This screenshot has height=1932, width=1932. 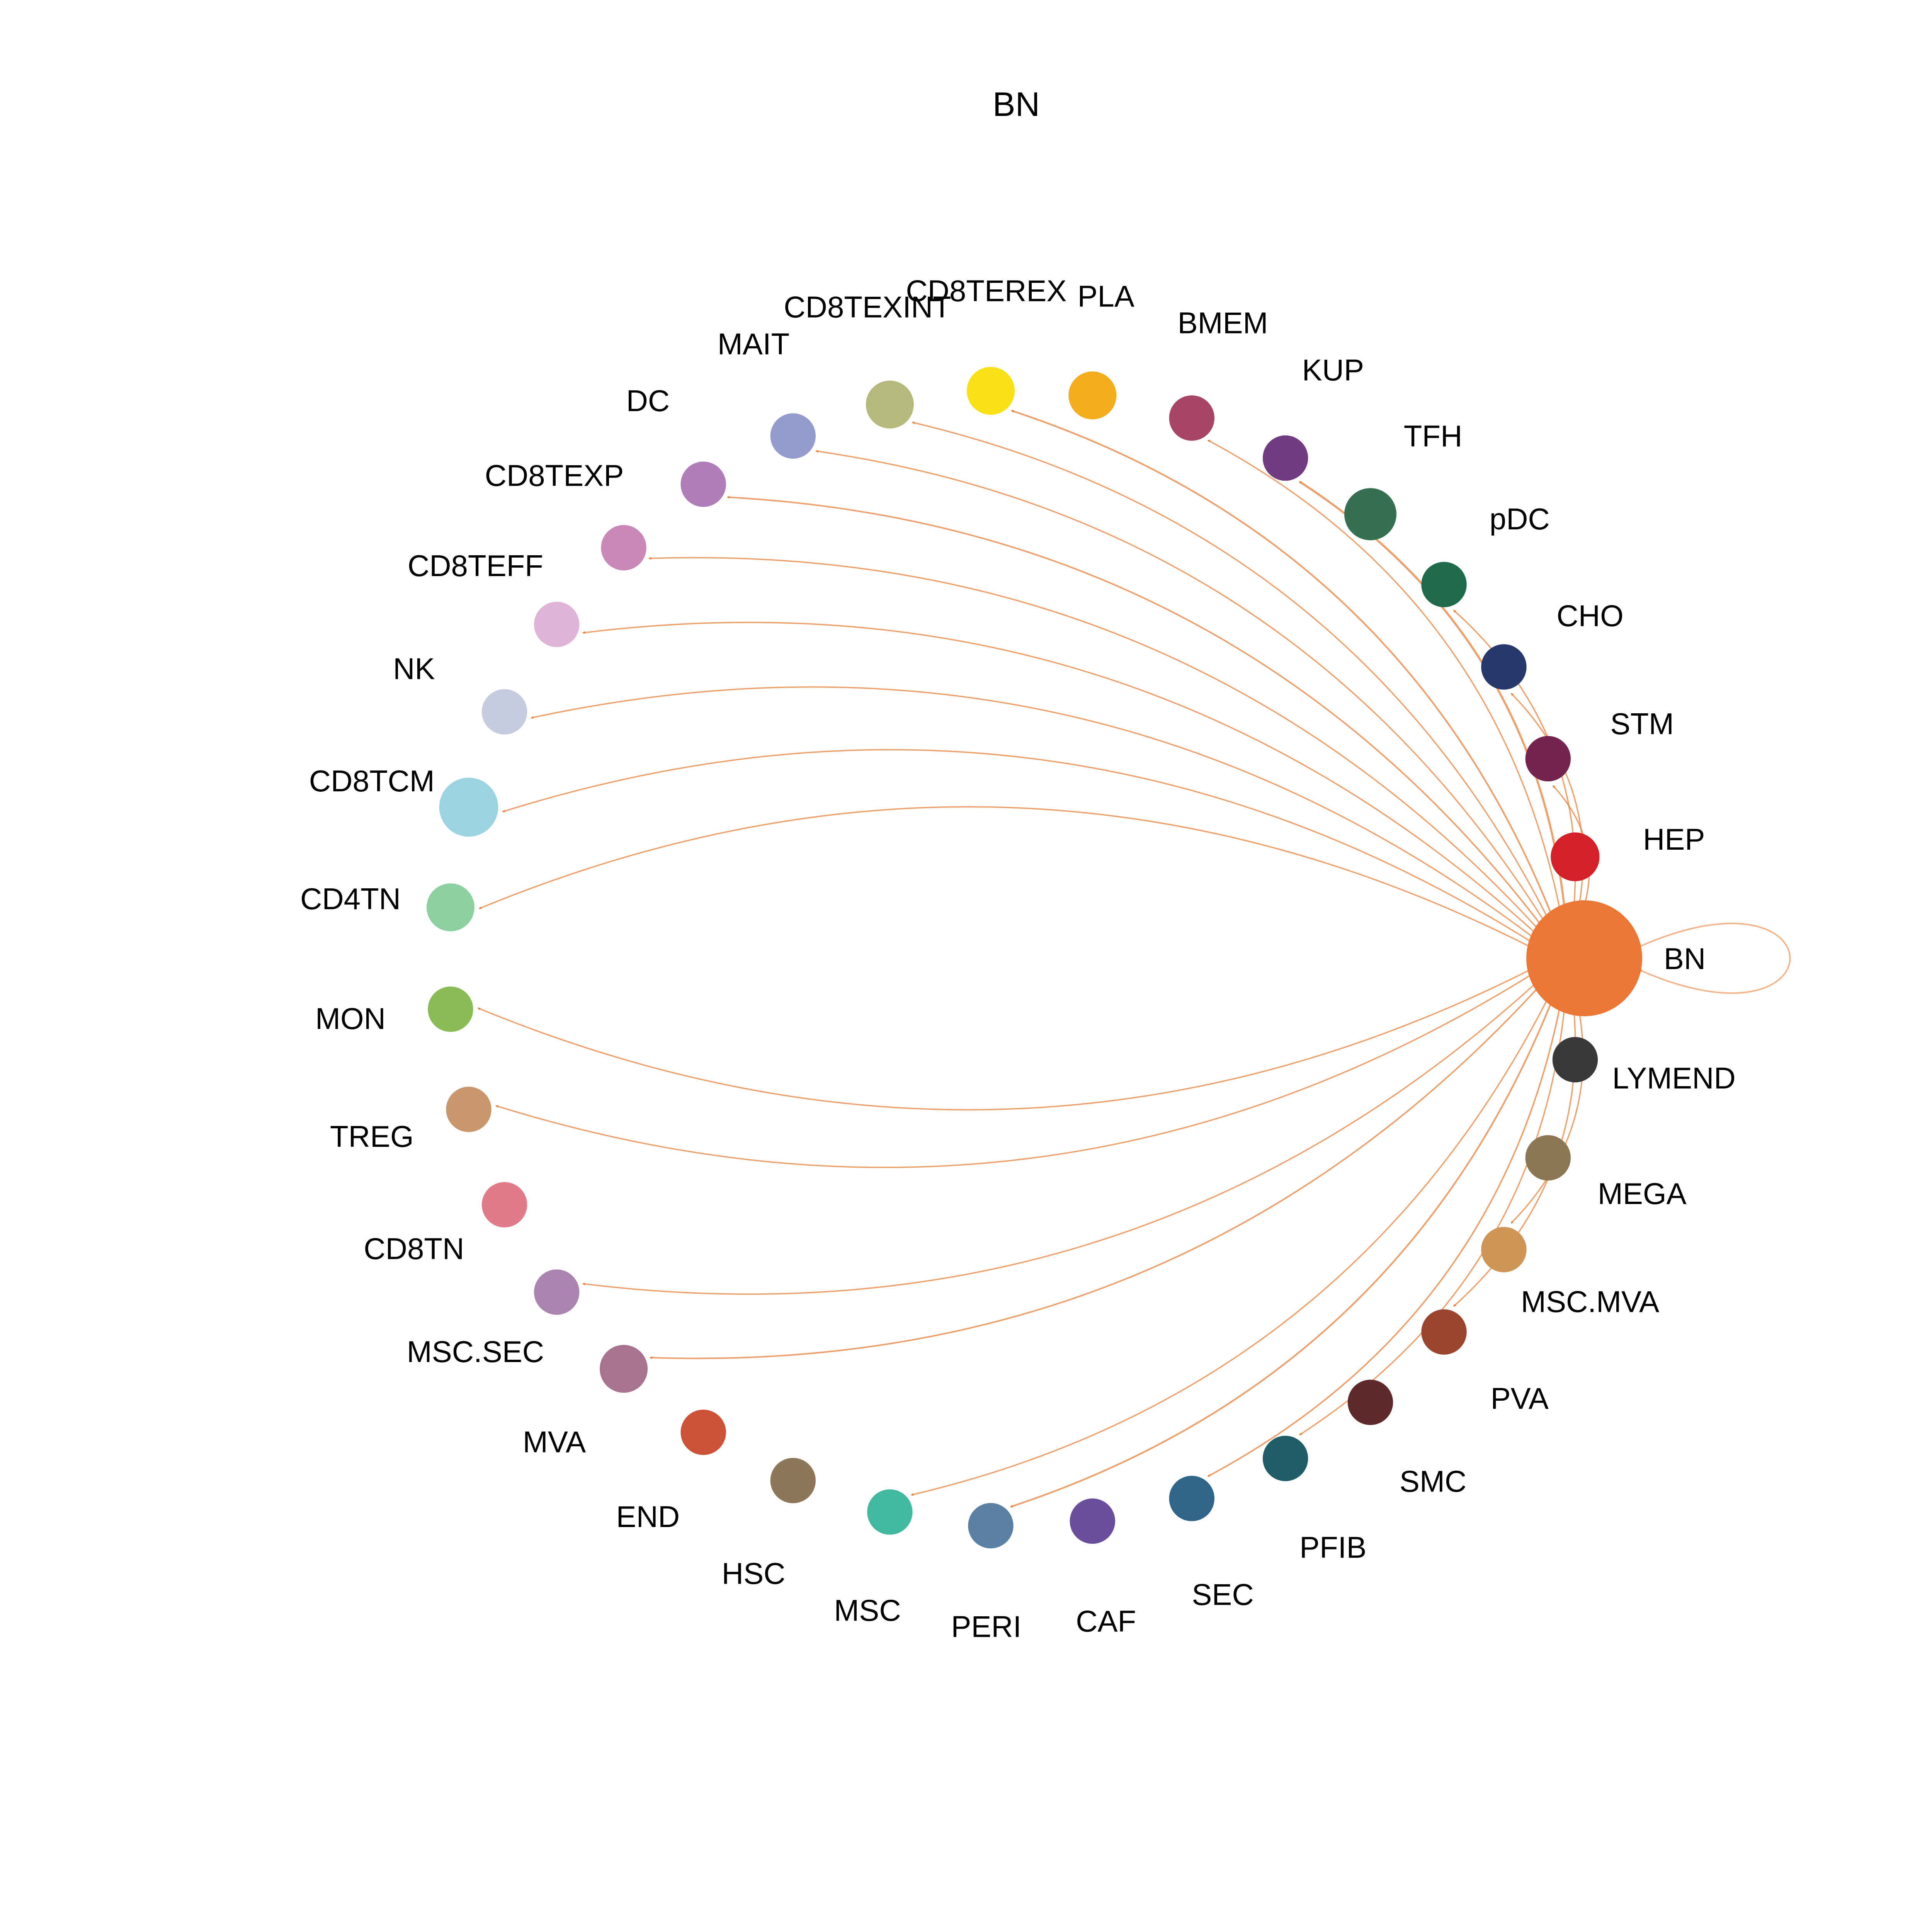 I want to click on edge-bn-to-kup, so click(x=1433, y=705).